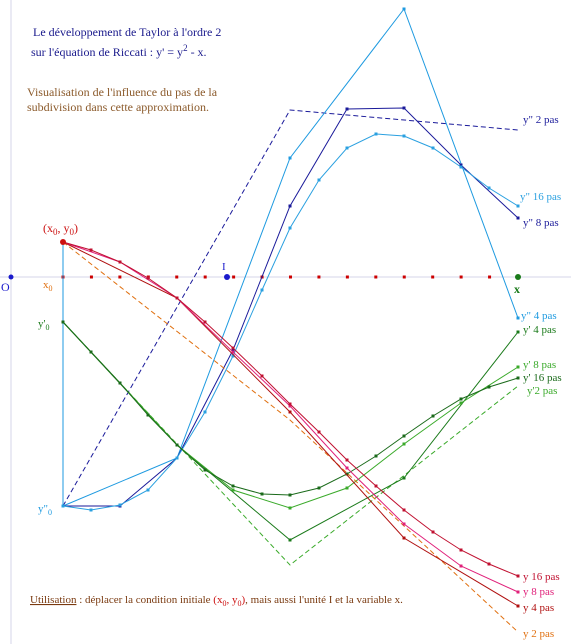  I want to click on initial-condition-point, so click(63, 242).